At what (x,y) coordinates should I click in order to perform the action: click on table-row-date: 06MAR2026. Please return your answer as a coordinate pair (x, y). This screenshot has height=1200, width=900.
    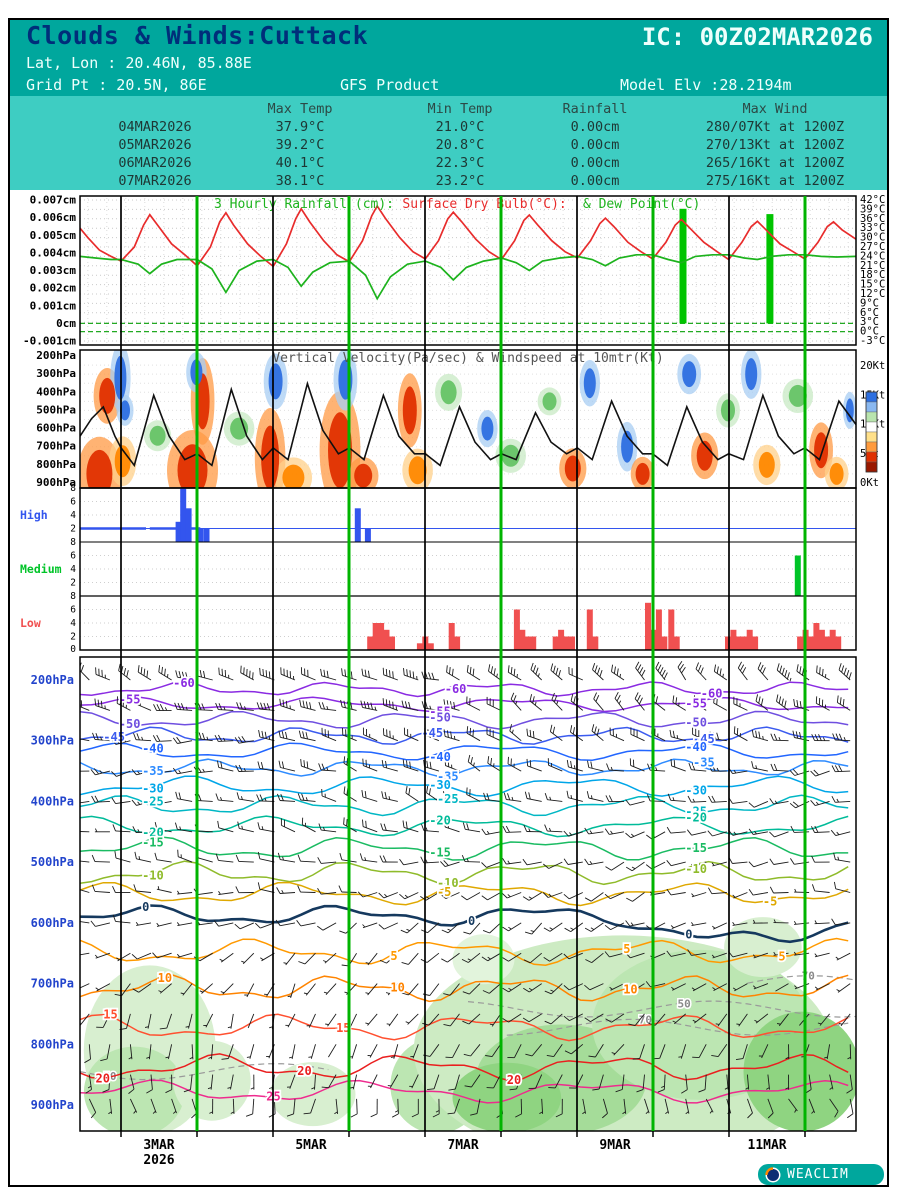
    Looking at the image, I should click on (155, 163).